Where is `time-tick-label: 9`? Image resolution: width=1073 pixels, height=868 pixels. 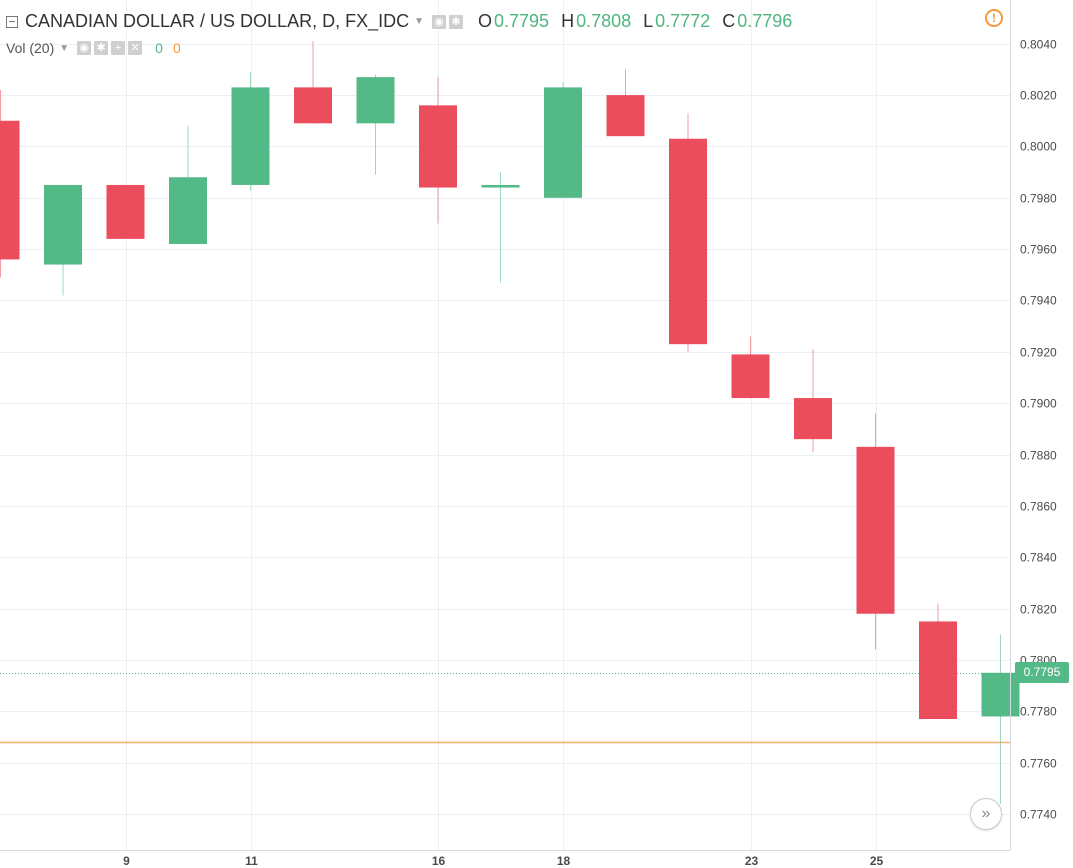
time-tick-label: 9 is located at coordinates (126, 861).